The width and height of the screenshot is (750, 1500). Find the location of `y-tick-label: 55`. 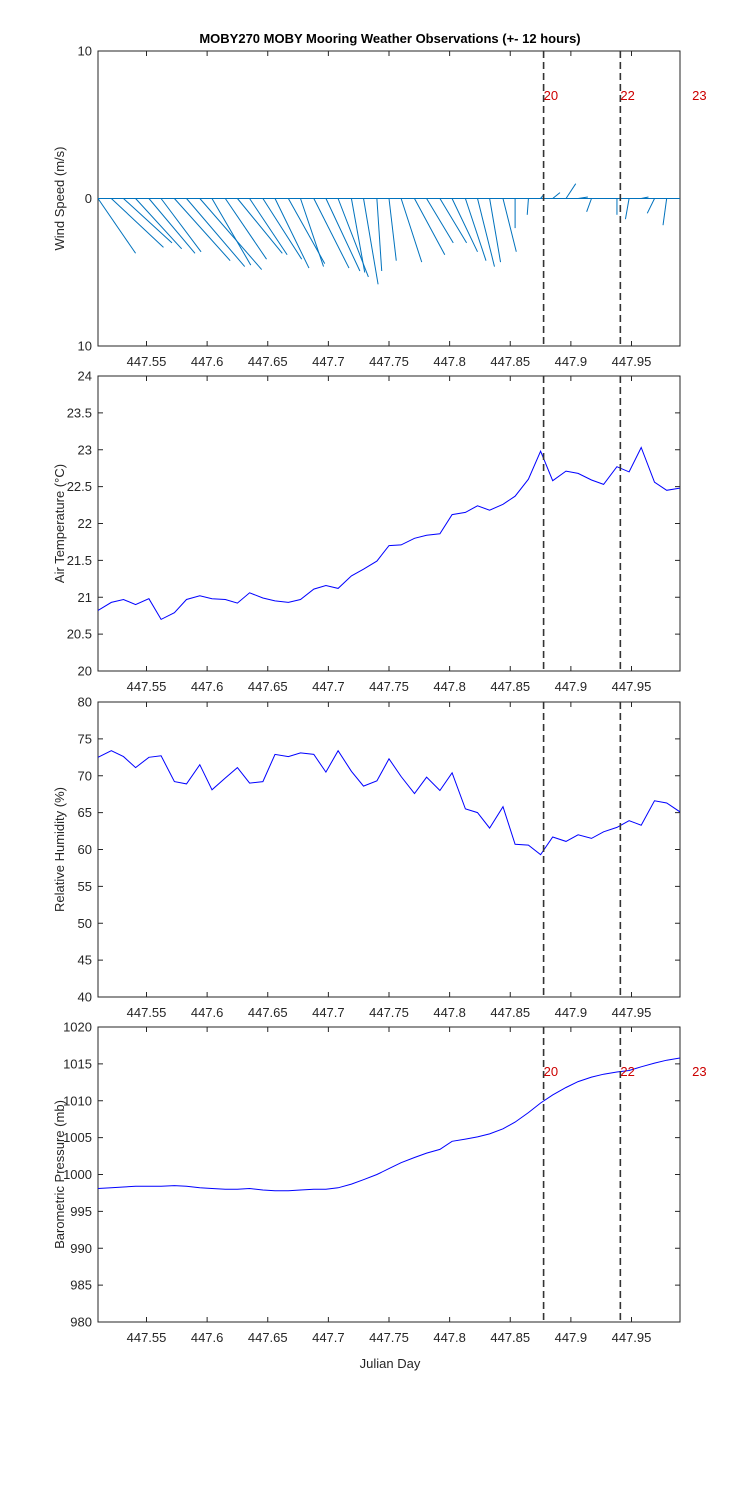

y-tick-label: 55 is located at coordinates (85, 886).